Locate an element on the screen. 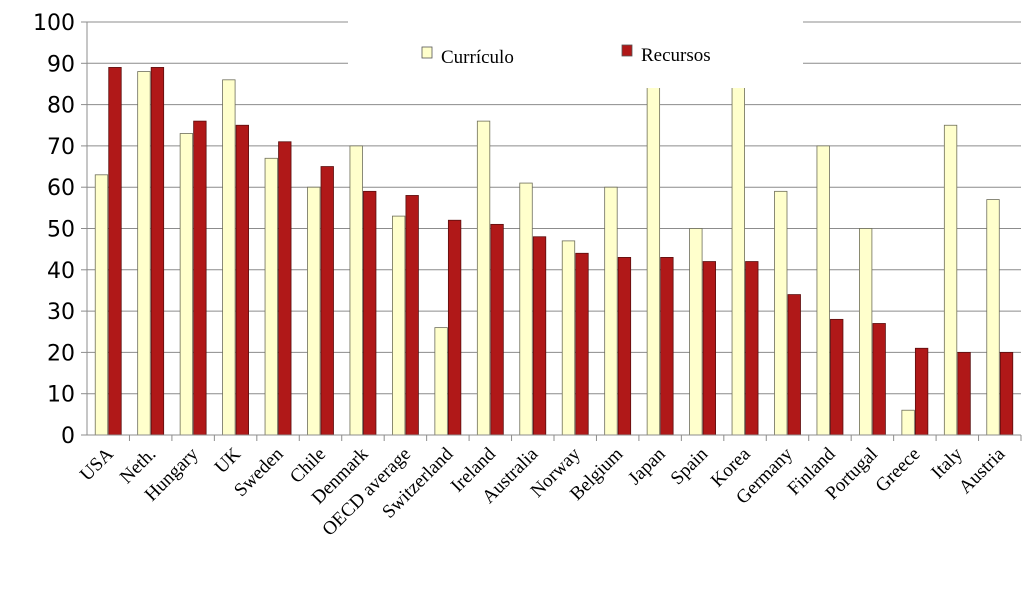 This screenshot has width=1035, height=592. x-tick-label-0: USA is located at coordinates (97, 464).